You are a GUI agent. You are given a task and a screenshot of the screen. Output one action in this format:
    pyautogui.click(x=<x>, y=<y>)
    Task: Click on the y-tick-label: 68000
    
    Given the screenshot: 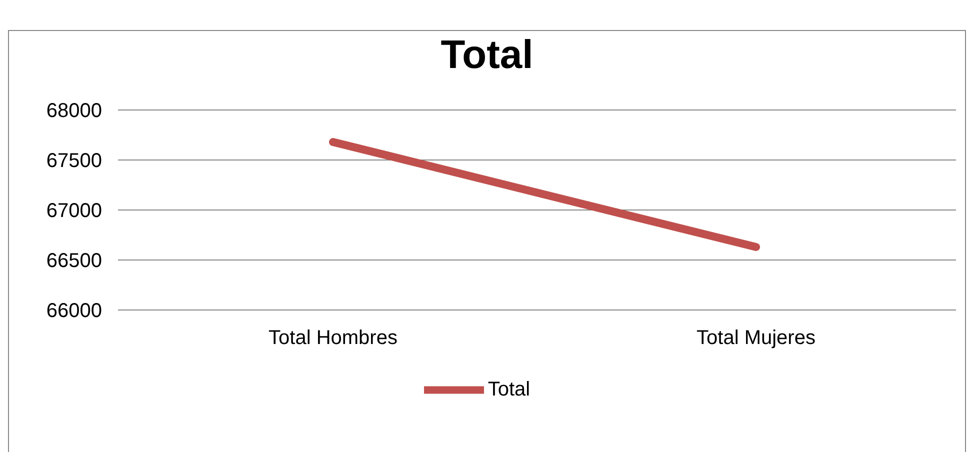 What is the action you would take?
    pyautogui.click(x=74, y=111)
    